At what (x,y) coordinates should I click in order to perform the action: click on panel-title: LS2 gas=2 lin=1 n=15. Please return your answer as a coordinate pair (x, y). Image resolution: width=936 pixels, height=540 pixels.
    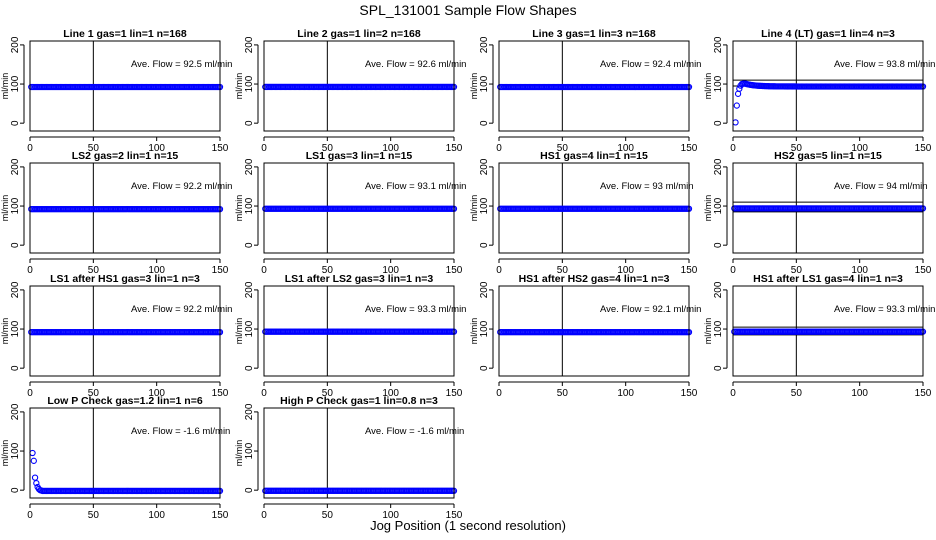
    Looking at the image, I should click on (125, 156).